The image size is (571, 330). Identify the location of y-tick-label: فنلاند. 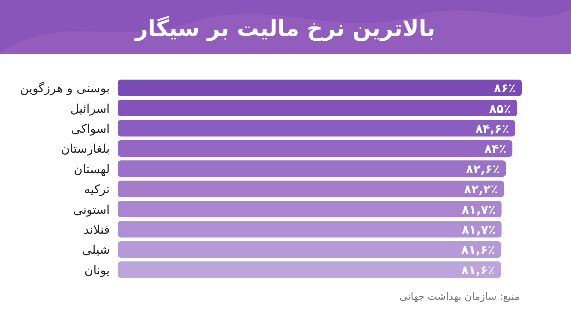
(97, 230).